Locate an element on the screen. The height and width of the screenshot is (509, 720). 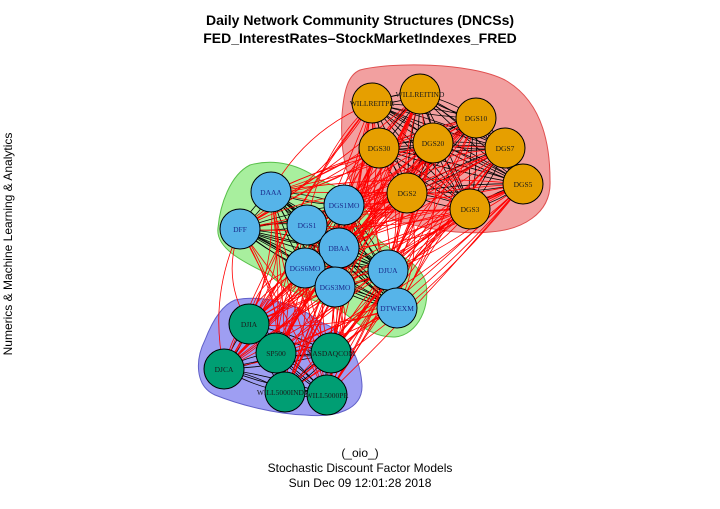
node-label: DGS3 is located at coordinates (470, 209).